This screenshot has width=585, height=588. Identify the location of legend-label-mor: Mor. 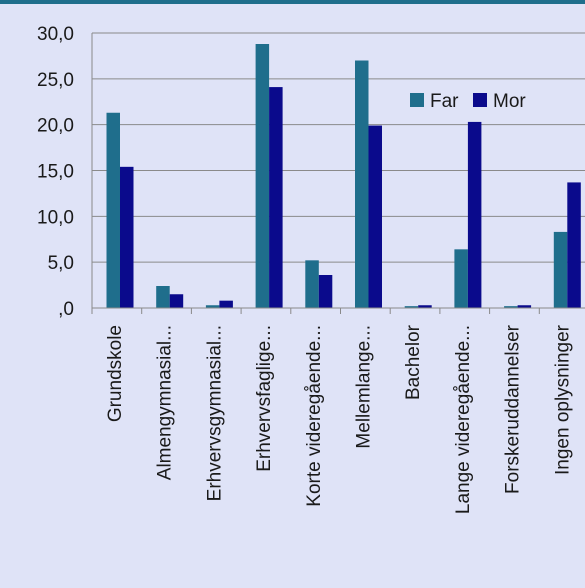
(509, 101).